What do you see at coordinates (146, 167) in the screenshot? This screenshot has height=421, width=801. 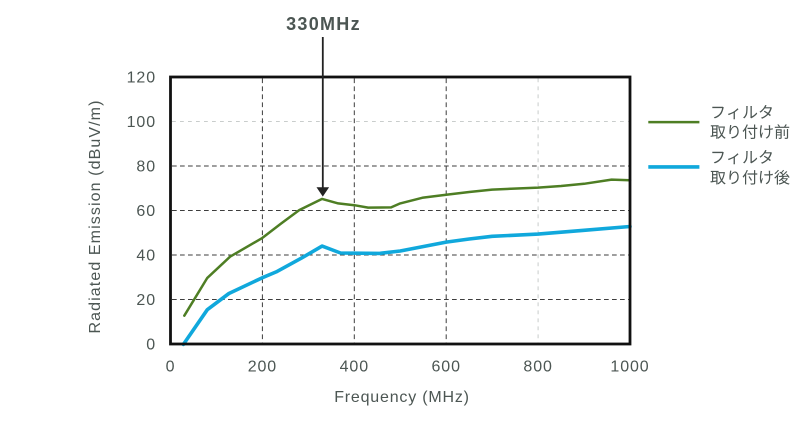 I see `svg-text: 80` at bounding box center [146, 167].